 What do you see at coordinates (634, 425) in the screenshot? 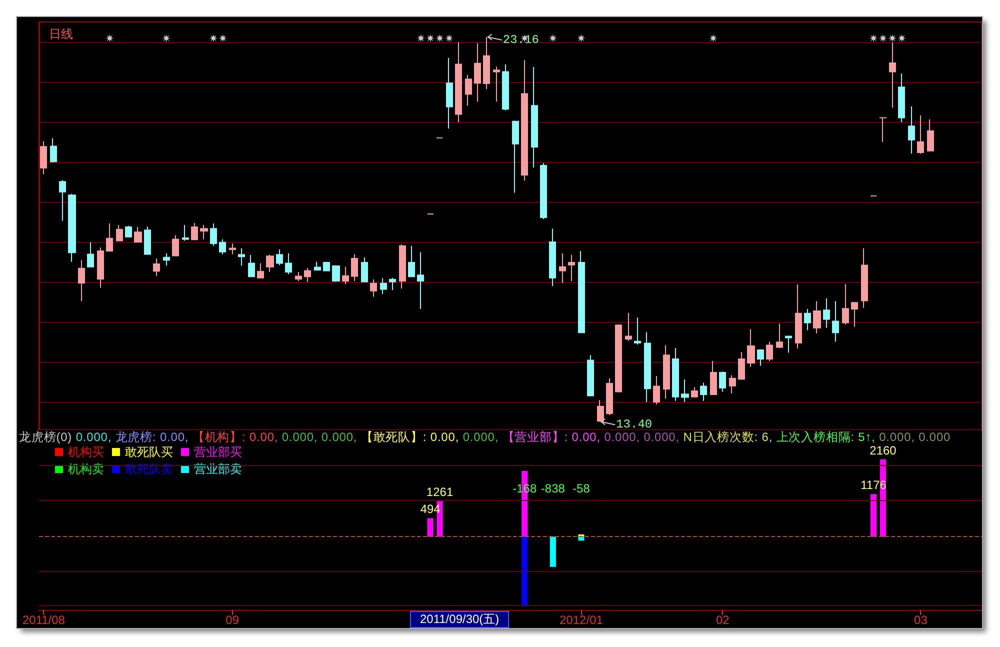
I see `annotation: 13.40` at bounding box center [634, 425].